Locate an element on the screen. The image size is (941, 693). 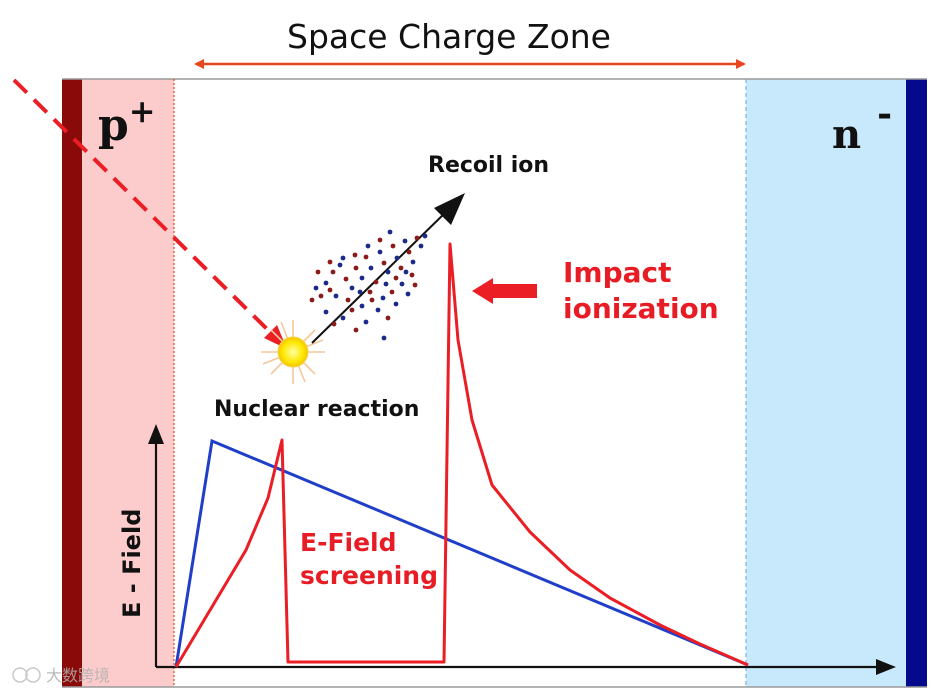
impact-ionization-arrow is located at coordinates (504, 291).